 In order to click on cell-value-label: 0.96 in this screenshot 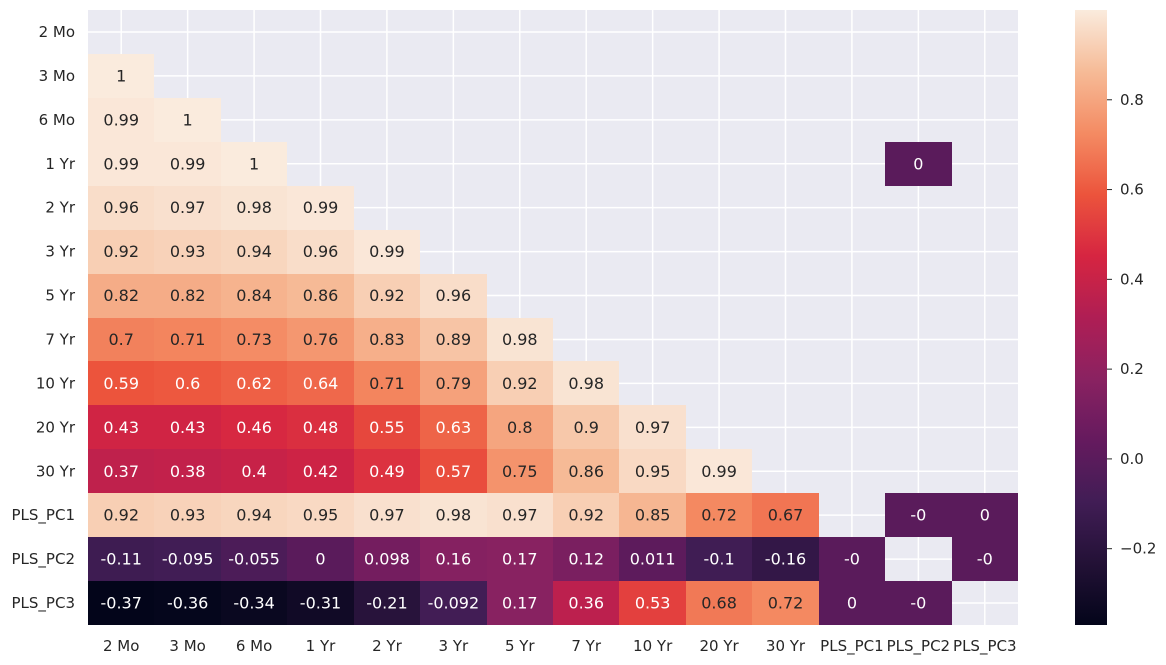, I will do `click(321, 251)`.